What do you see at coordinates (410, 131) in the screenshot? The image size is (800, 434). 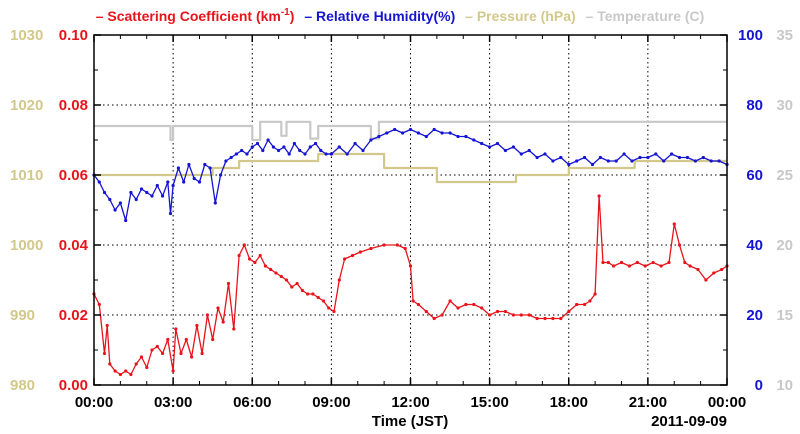 I see `temperature-series-line` at bounding box center [410, 131].